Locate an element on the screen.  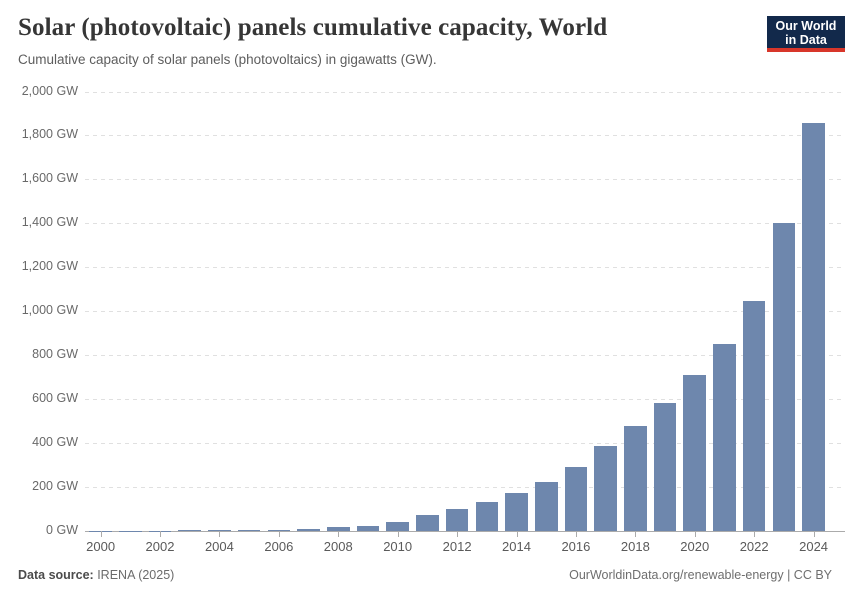
bar-2018 is located at coordinates (635, 478).